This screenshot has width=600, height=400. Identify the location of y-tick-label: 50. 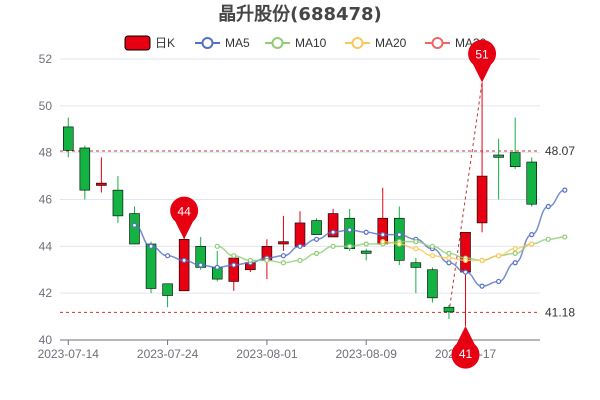
(46, 106).